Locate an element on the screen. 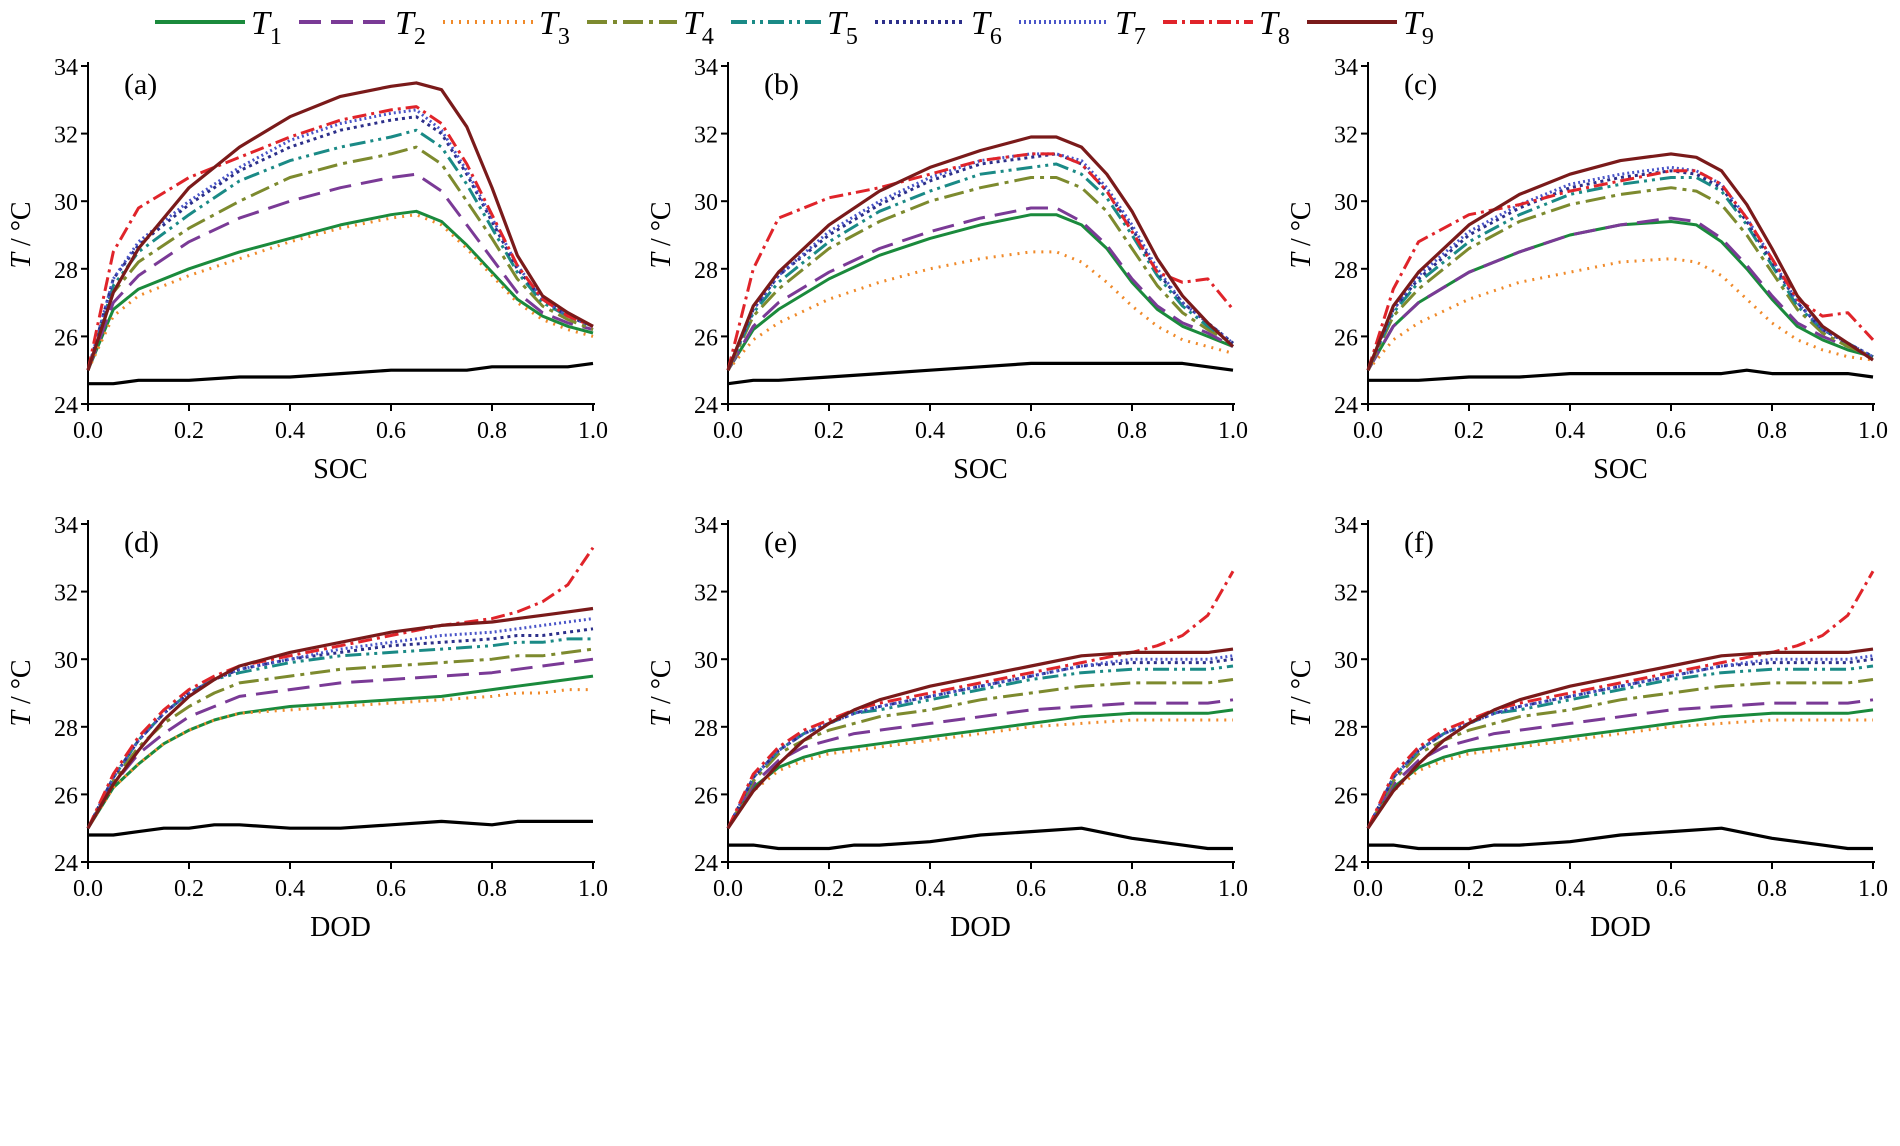 The width and height of the screenshot is (1900, 1146). series-line-t7 is located at coordinates (1620, 741).